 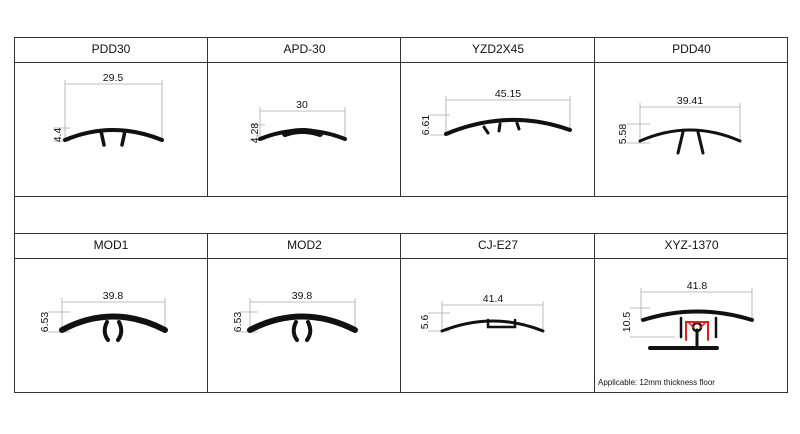 I want to click on width-label: 39.41, so click(x=690, y=101).